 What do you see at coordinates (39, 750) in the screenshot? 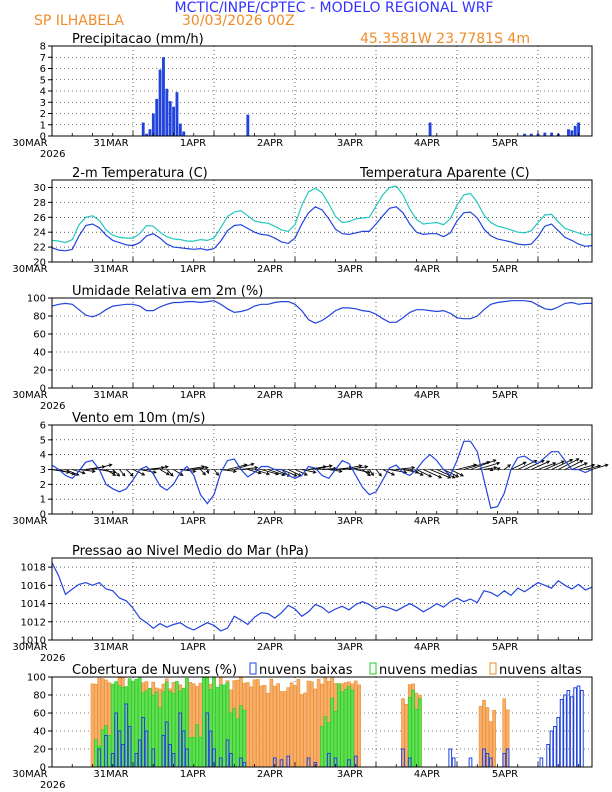
I see `clouds-ytick-label: 20` at bounding box center [39, 750].